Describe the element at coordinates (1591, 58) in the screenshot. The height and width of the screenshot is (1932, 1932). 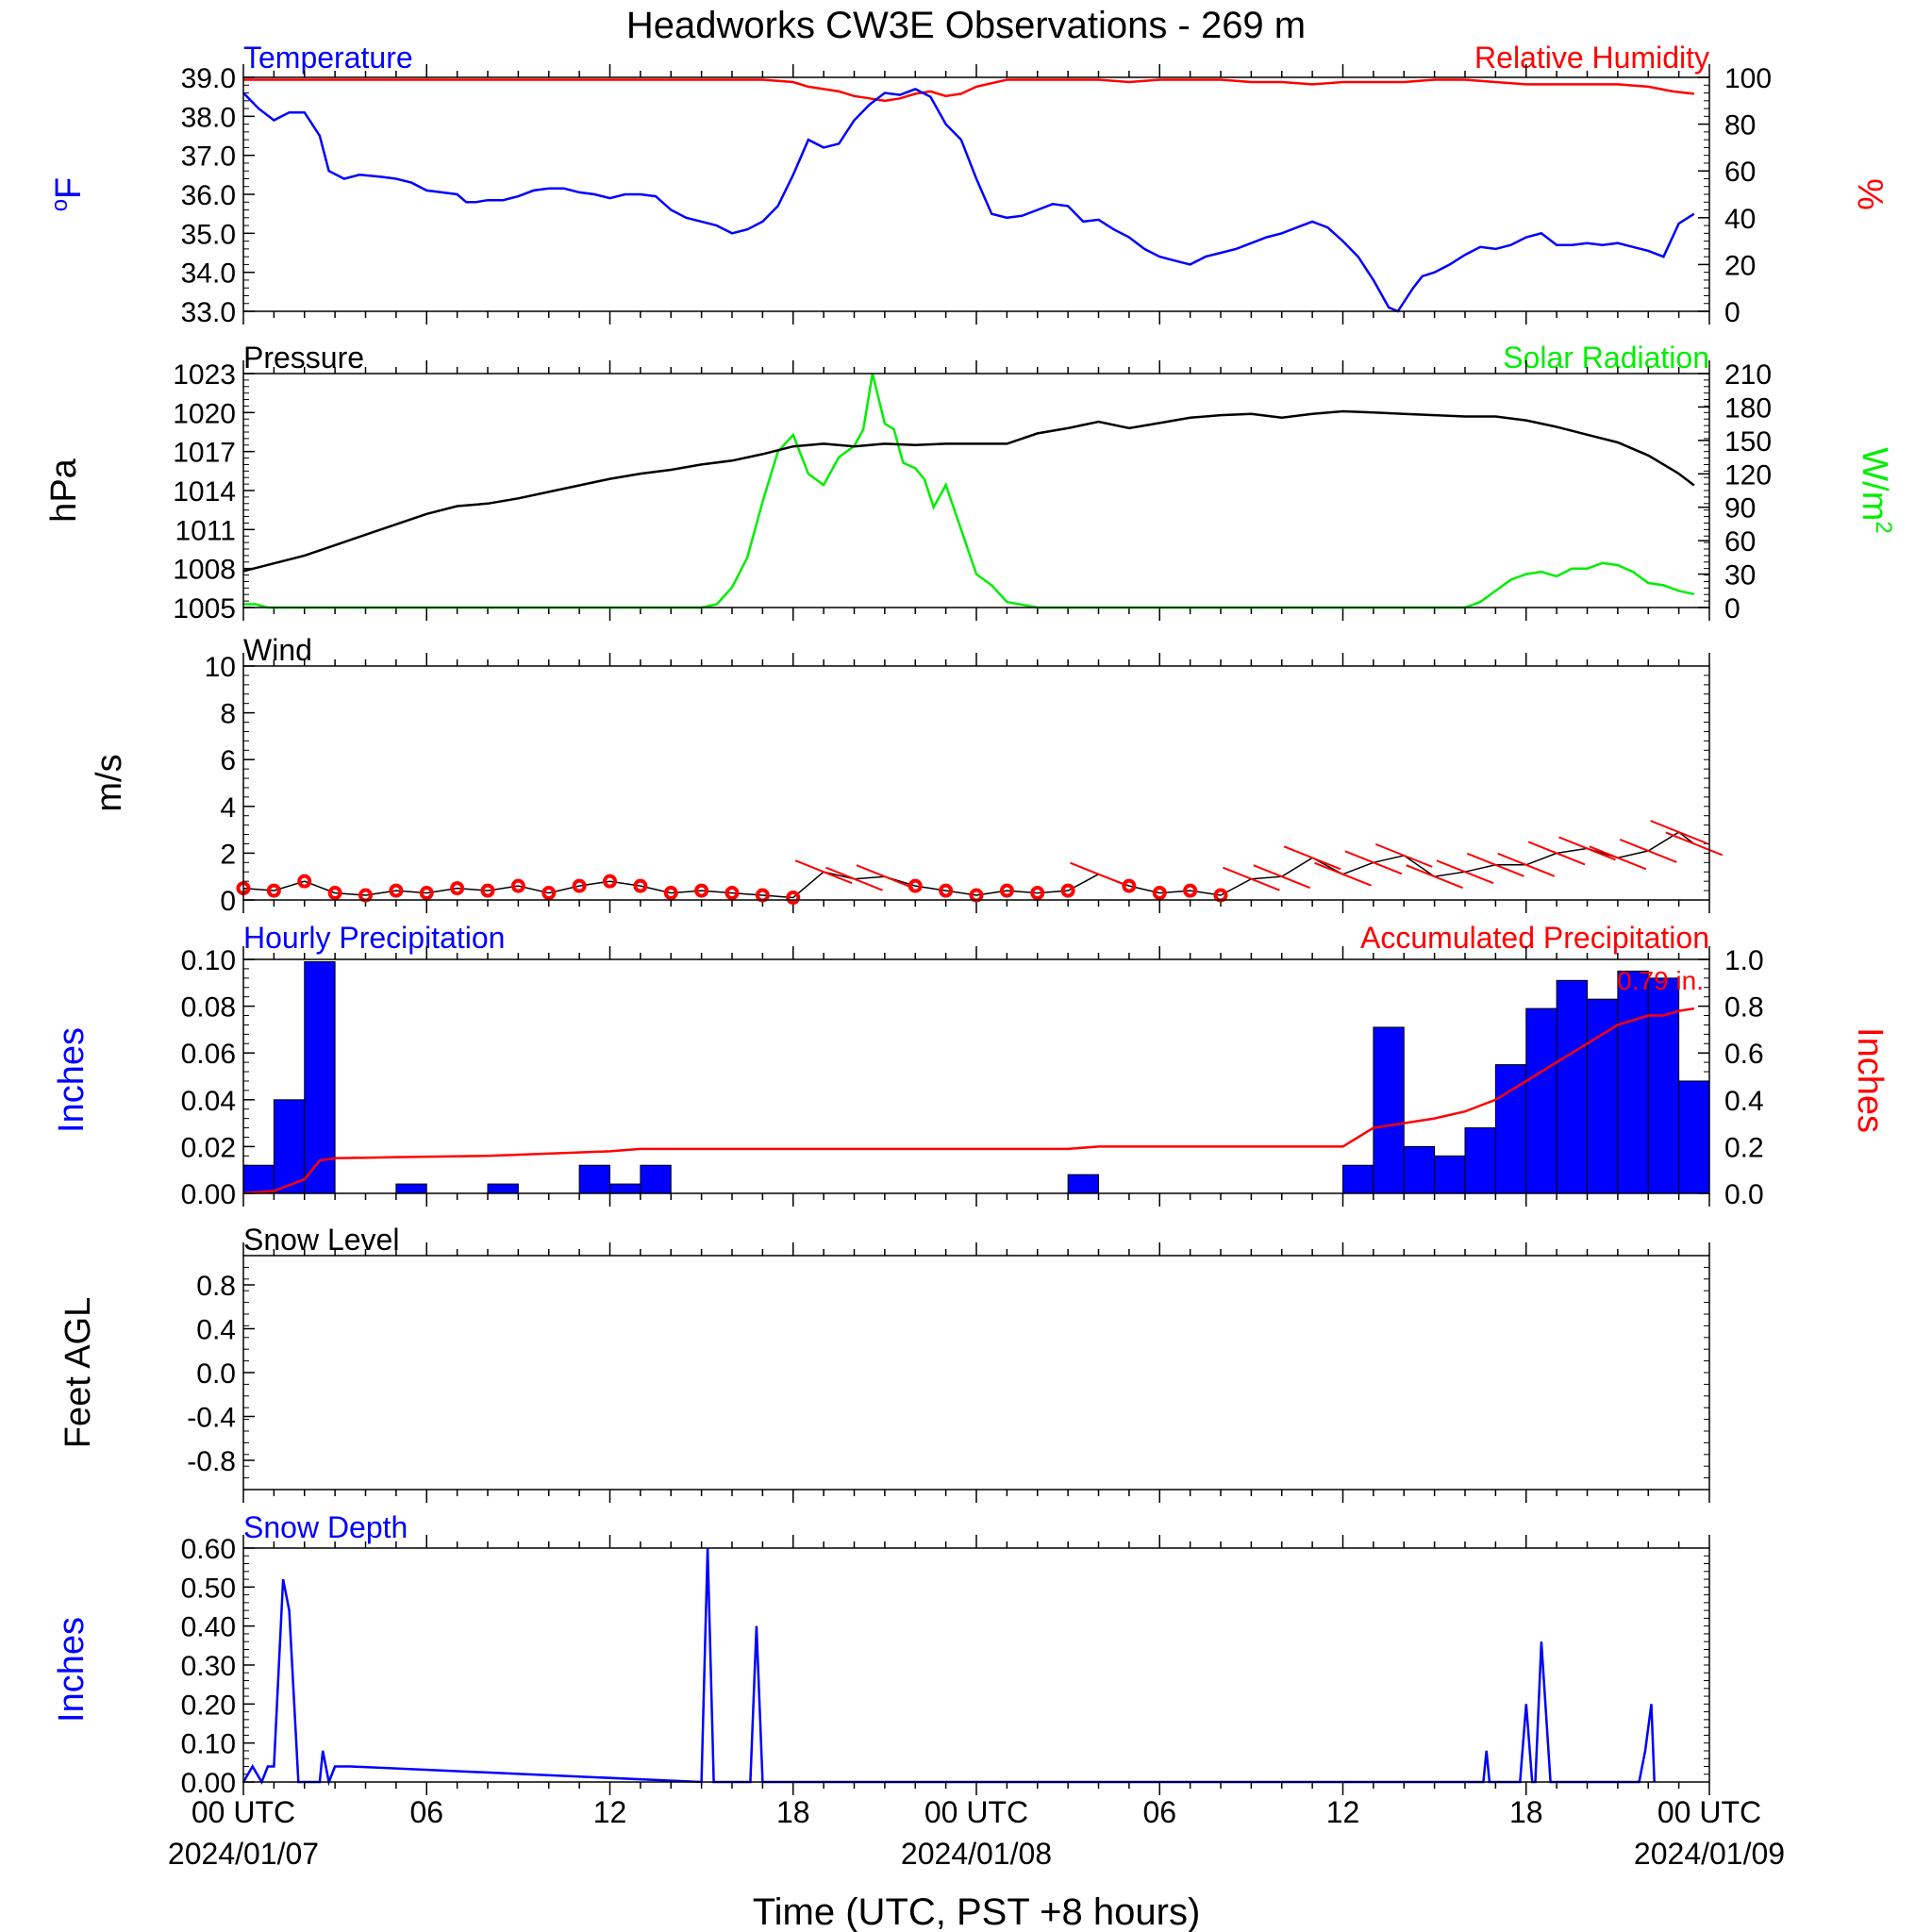
I see `humidity-title: Relative Humidity` at that location.